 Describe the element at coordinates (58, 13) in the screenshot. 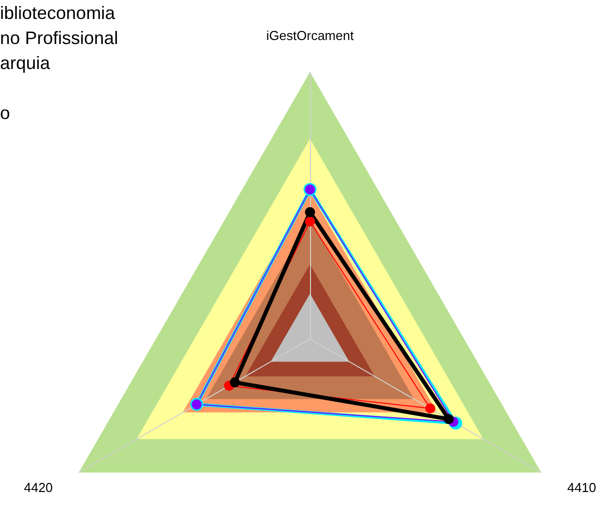

I see `text: iblioteconomia` at that location.